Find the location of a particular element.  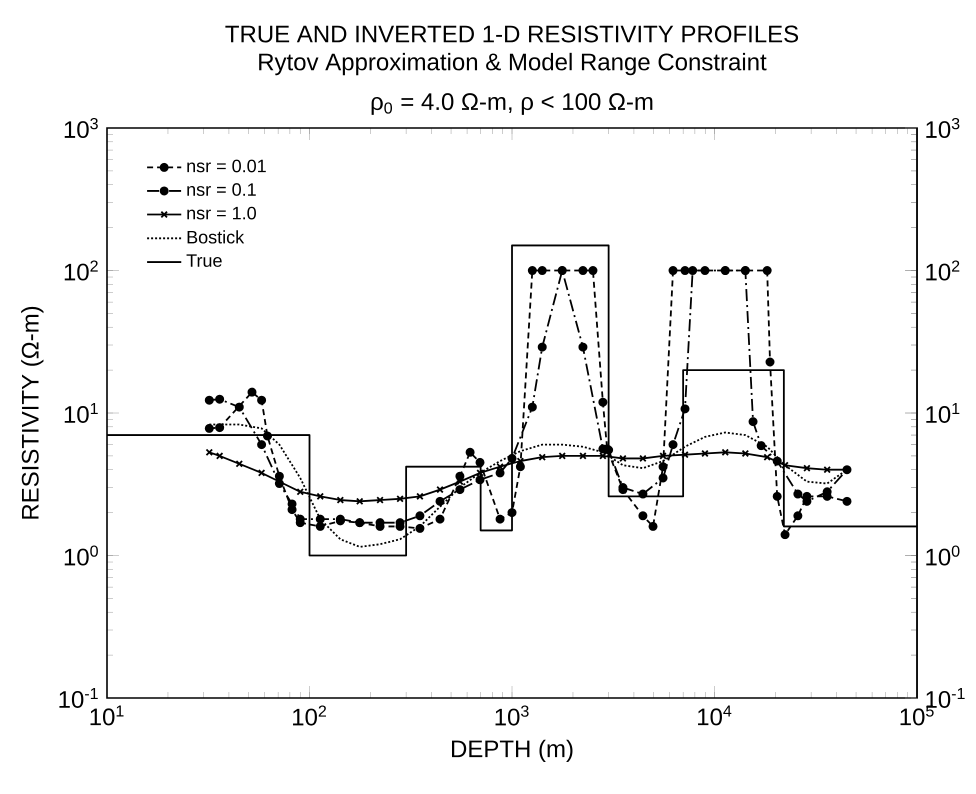

text: 10$^{1}$ is located at coordinates (943, 413).